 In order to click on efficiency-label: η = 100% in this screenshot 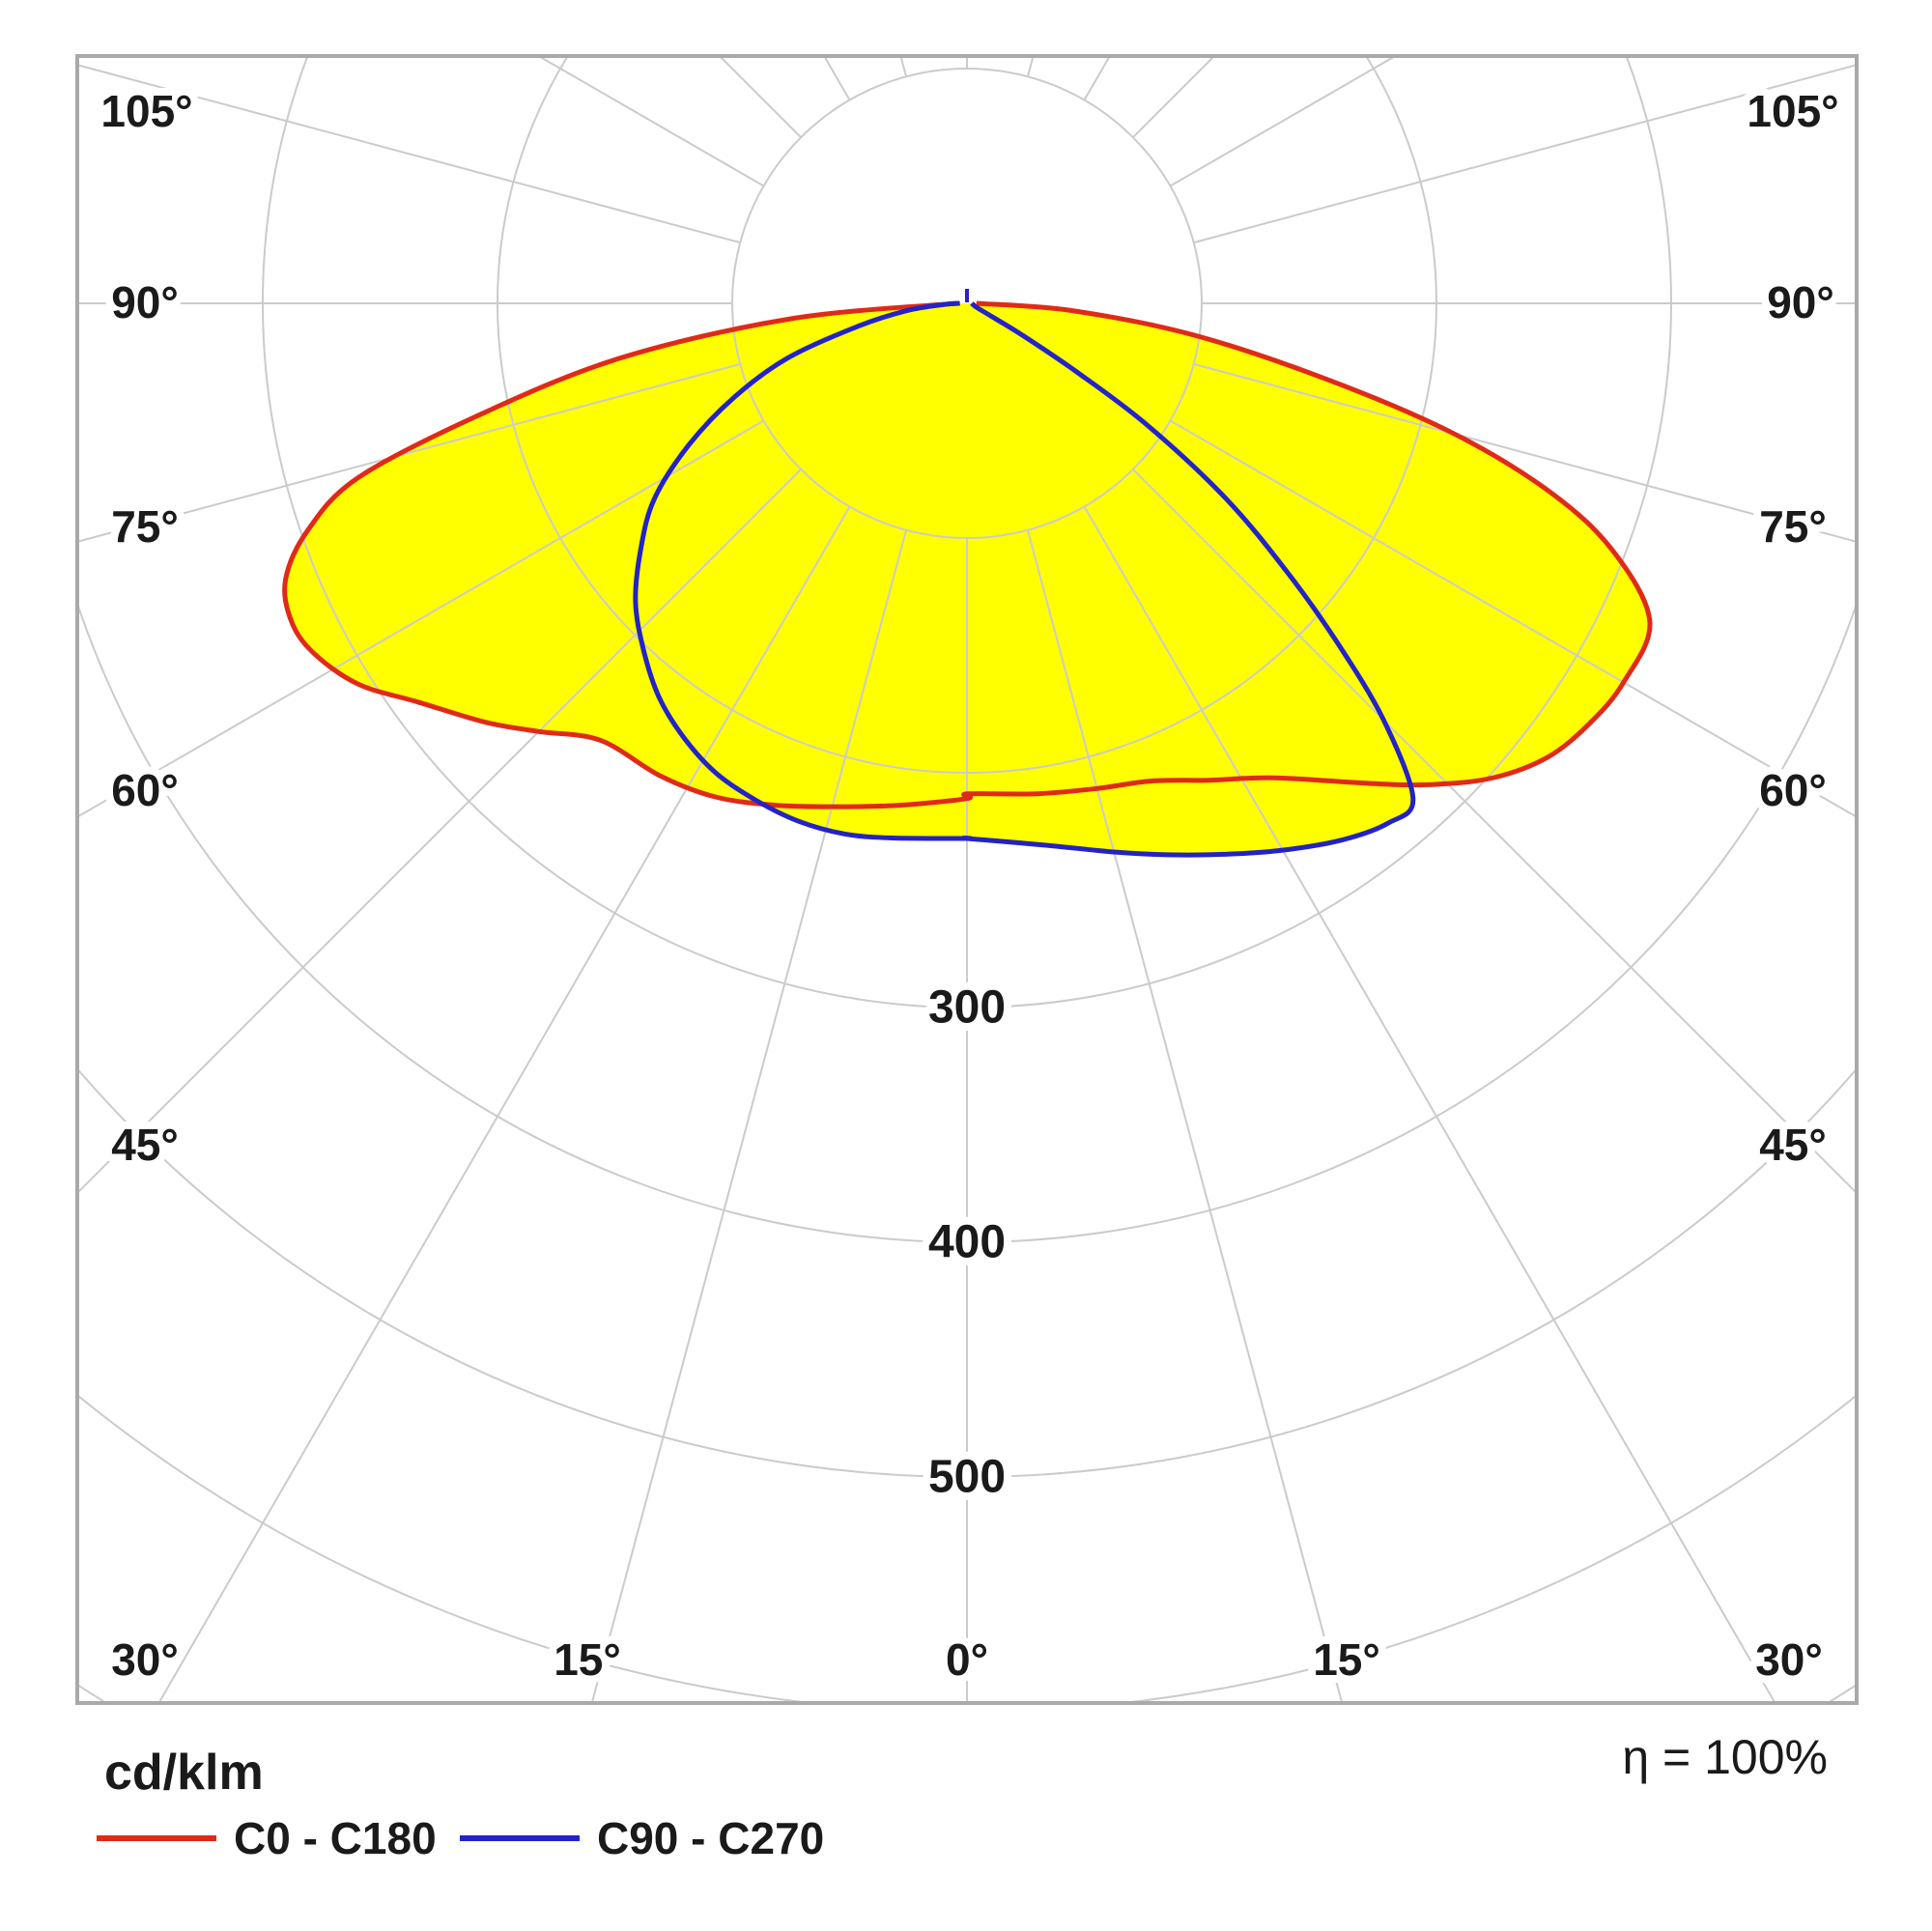, I will do `click(1725, 1757)`.